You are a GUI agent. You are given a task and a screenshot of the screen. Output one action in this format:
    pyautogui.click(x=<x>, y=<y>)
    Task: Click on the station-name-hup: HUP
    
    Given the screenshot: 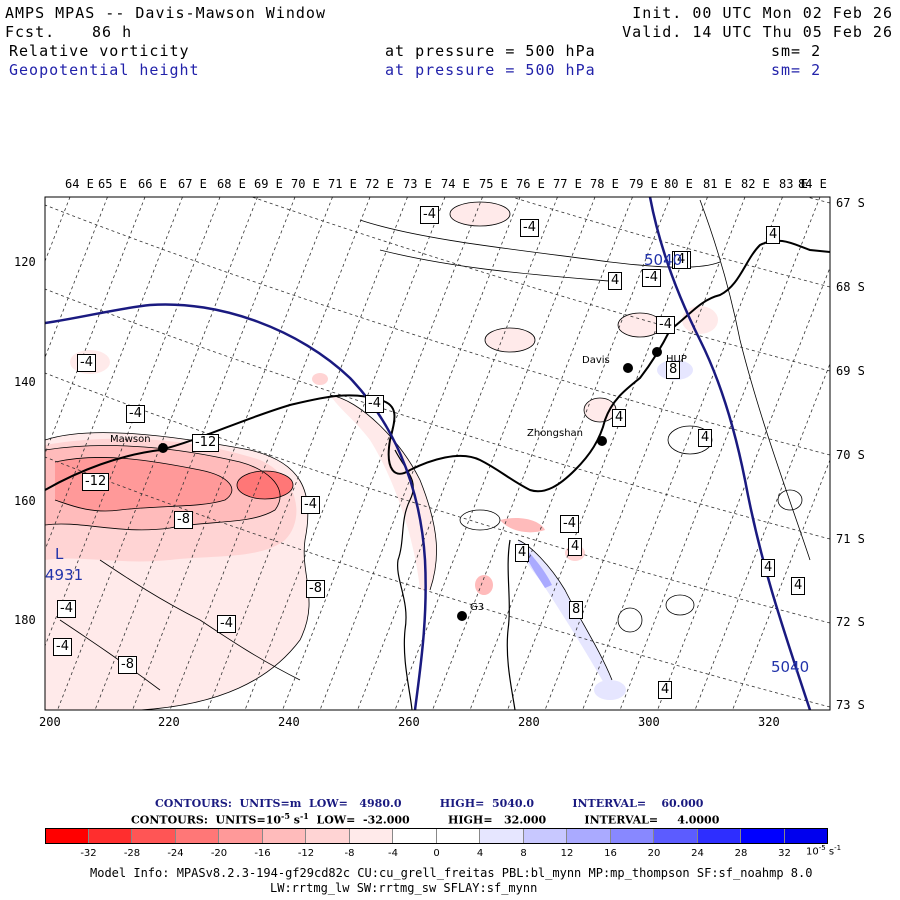 What is the action you would take?
    pyautogui.click(x=676, y=359)
    